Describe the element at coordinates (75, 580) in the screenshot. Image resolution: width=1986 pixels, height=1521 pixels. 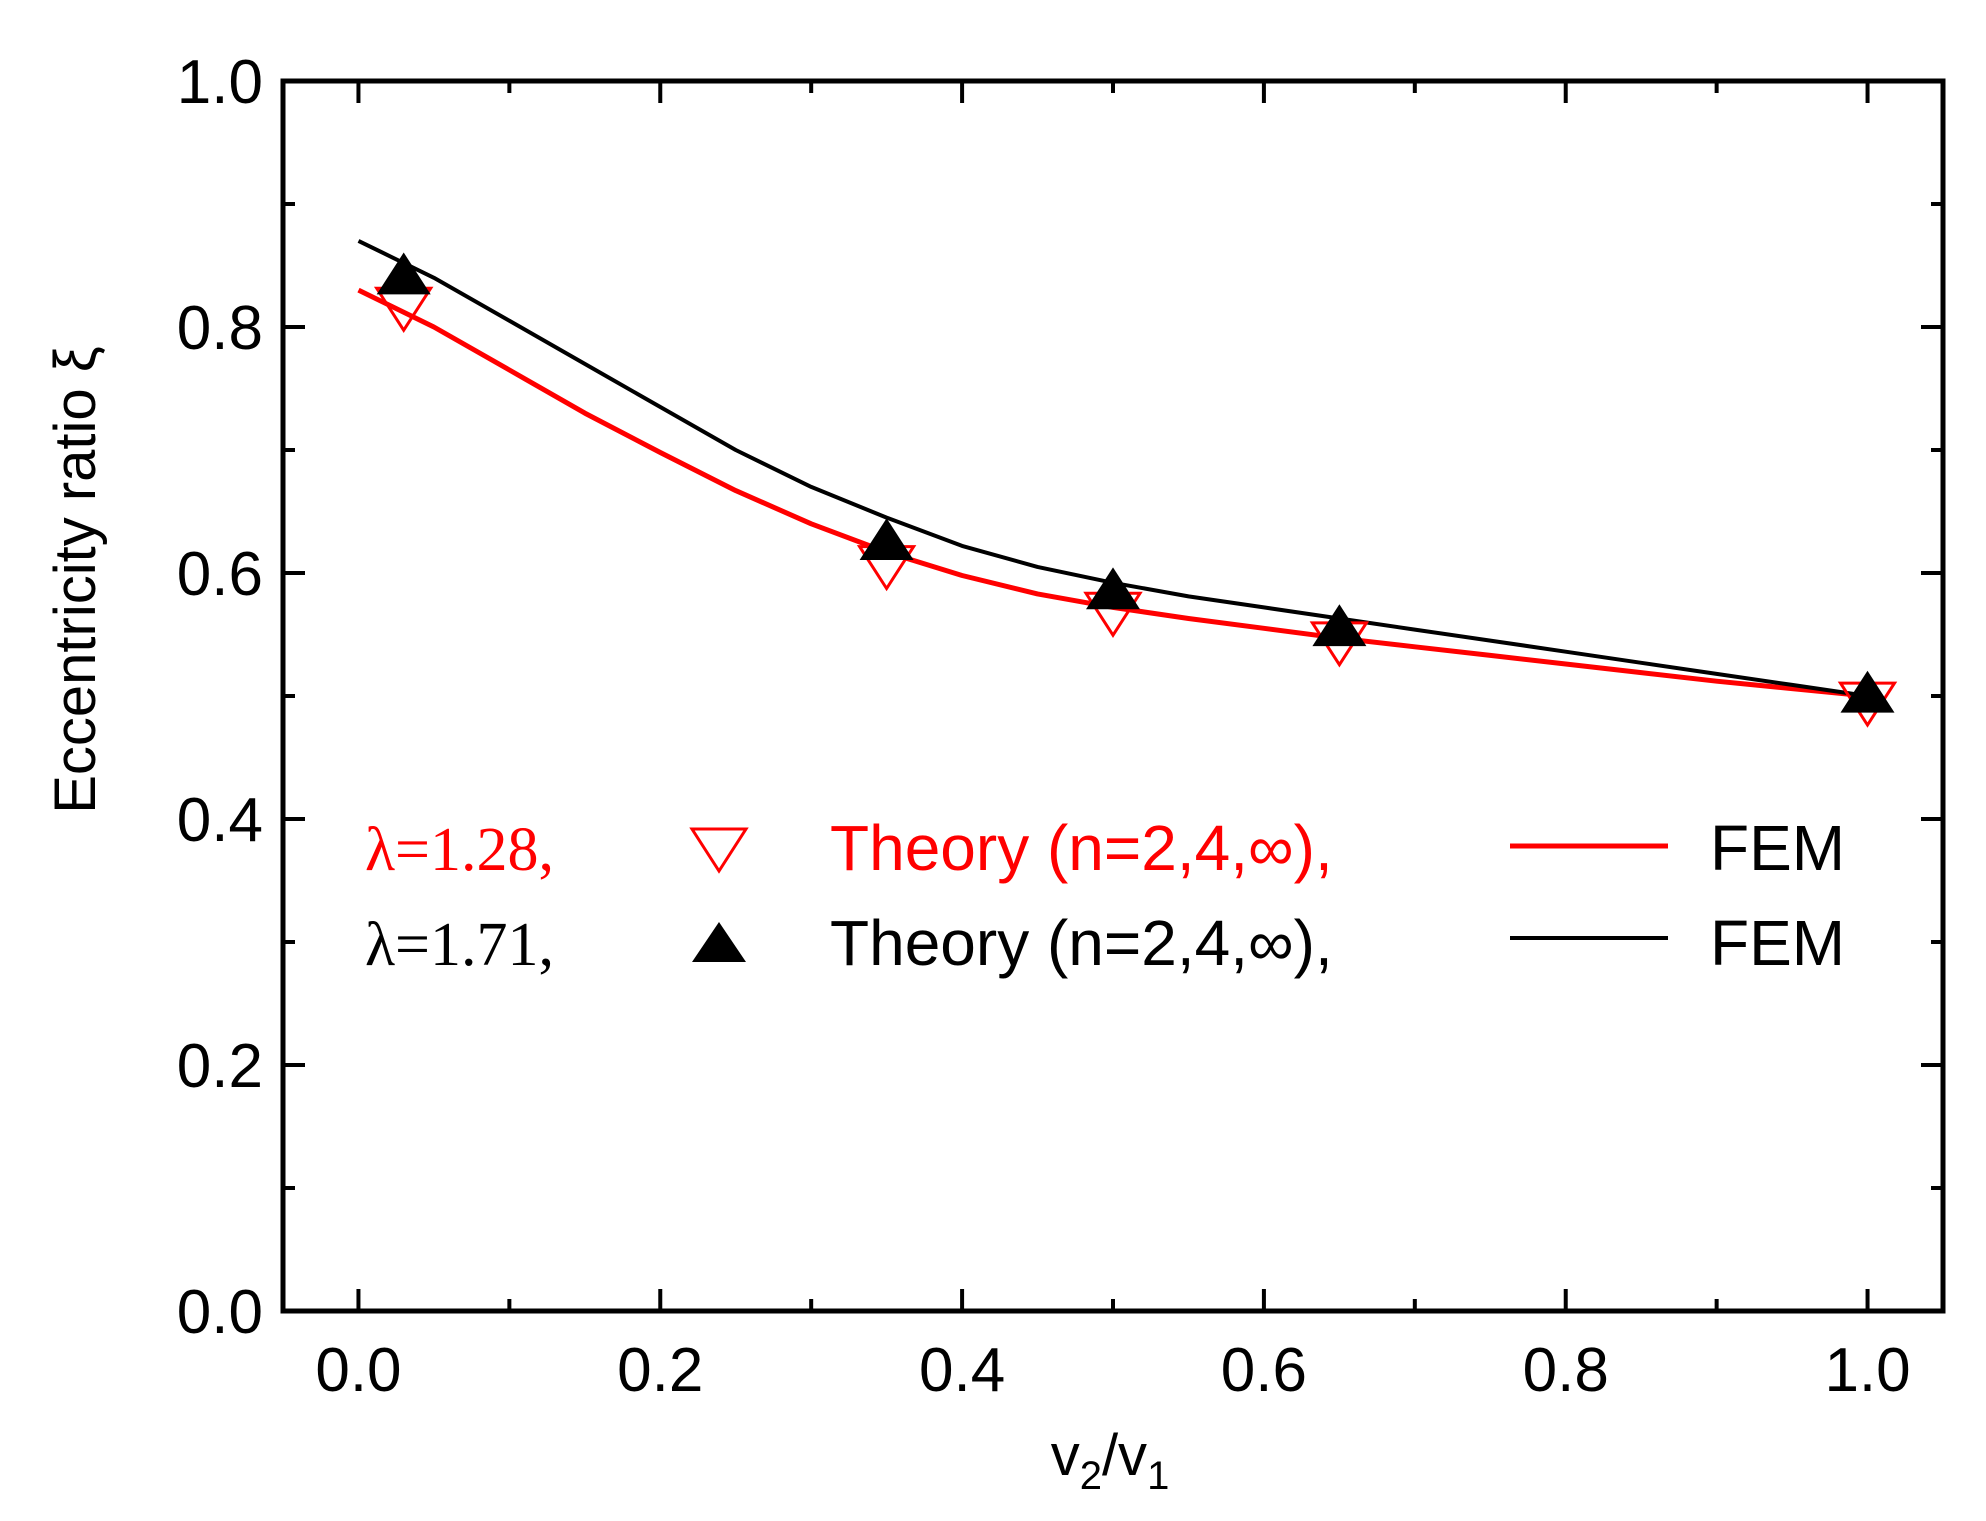
I see `y-axis-title: Eccentricity ratio ξ` at that location.